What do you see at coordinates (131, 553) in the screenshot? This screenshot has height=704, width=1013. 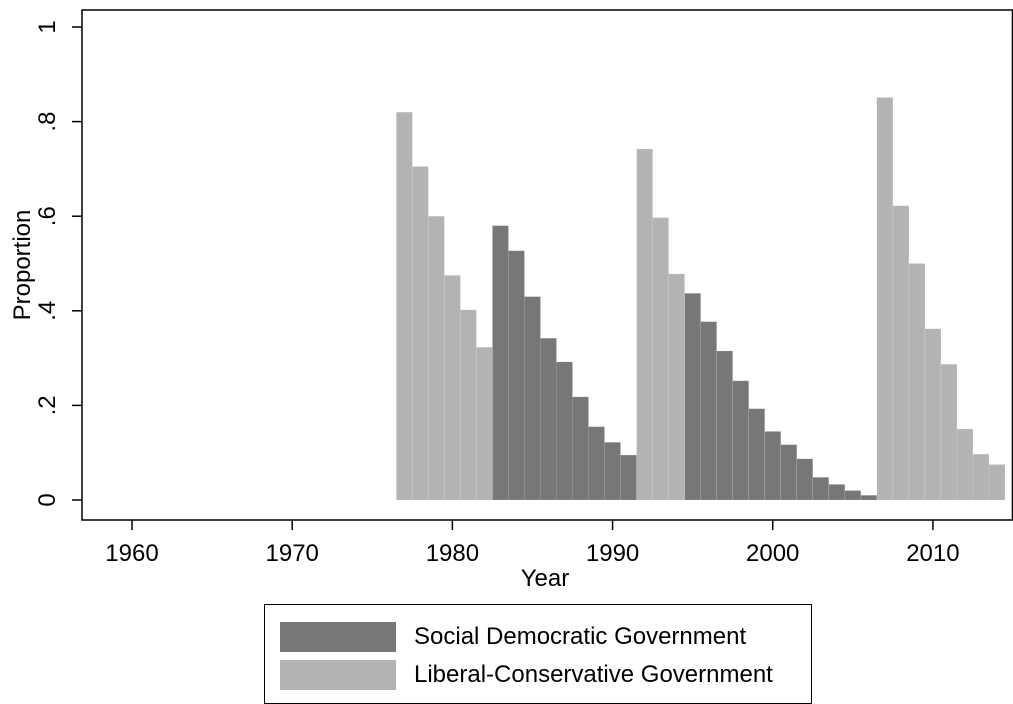 I see `x-tick-label-1960: 1960` at bounding box center [131, 553].